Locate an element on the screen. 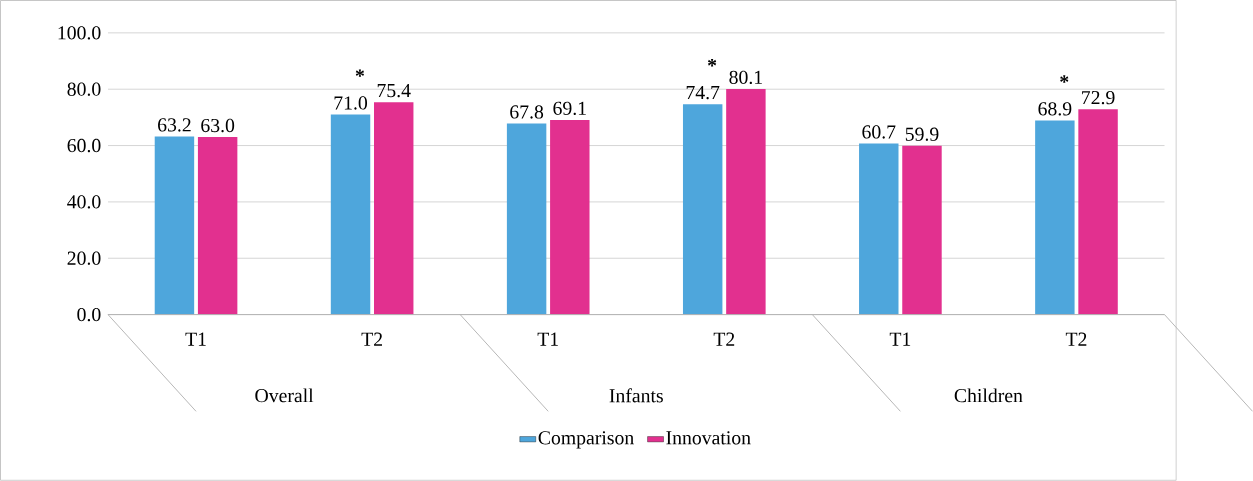 The image size is (1253, 481). data-label: 74.7 is located at coordinates (703, 93).